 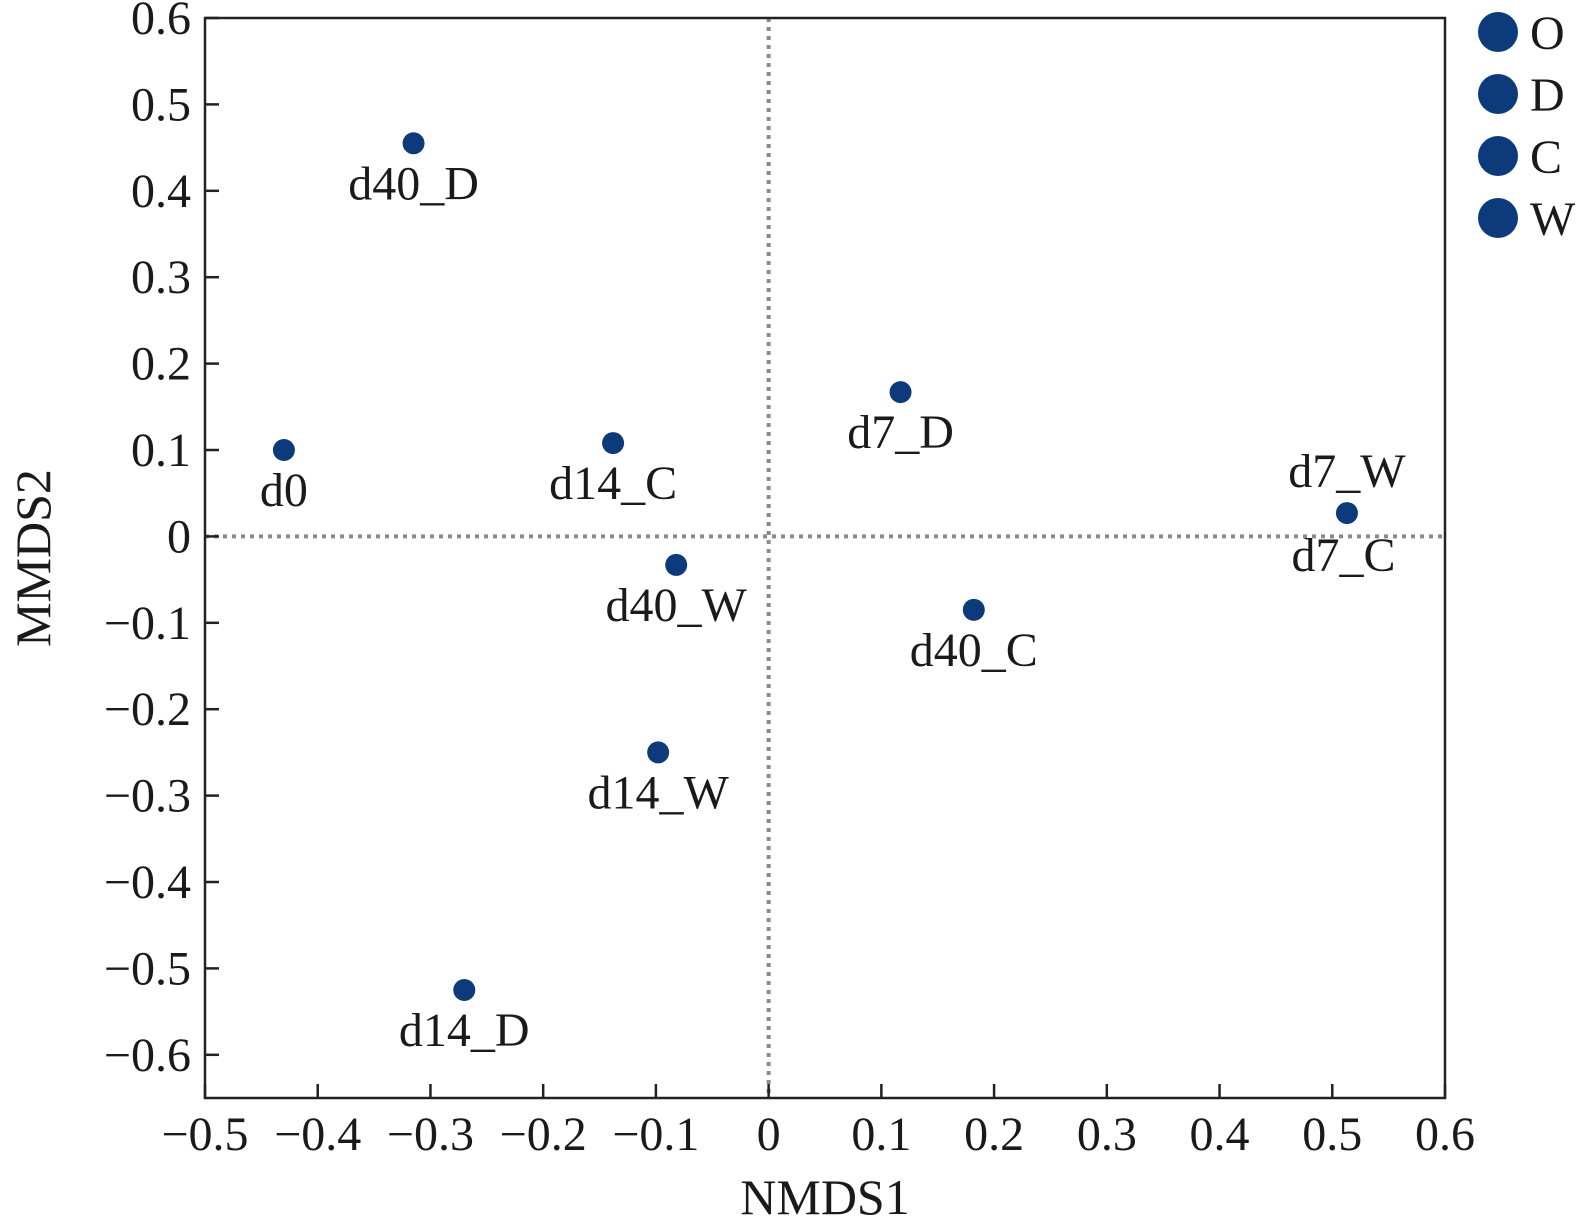 I want to click on y-tick-label: −0.3, so click(x=147, y=796).